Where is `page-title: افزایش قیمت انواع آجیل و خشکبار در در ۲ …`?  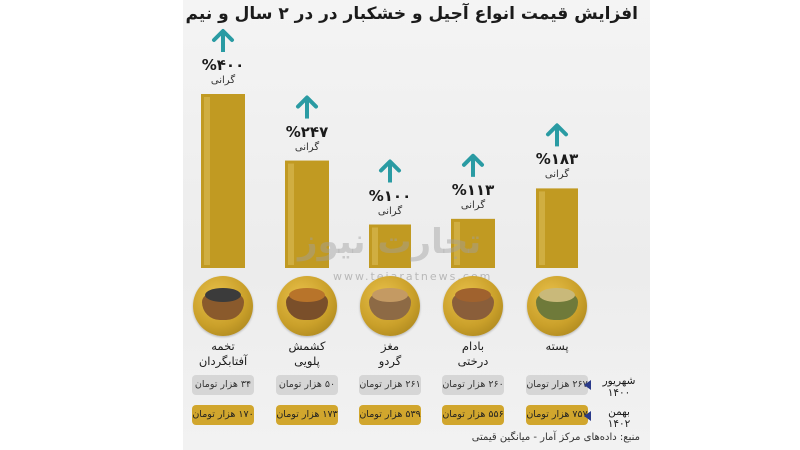 page-title: افزایش قیمت انواع آجیل و خشکبار در در ۲ … is located at coordinates (410, 14).